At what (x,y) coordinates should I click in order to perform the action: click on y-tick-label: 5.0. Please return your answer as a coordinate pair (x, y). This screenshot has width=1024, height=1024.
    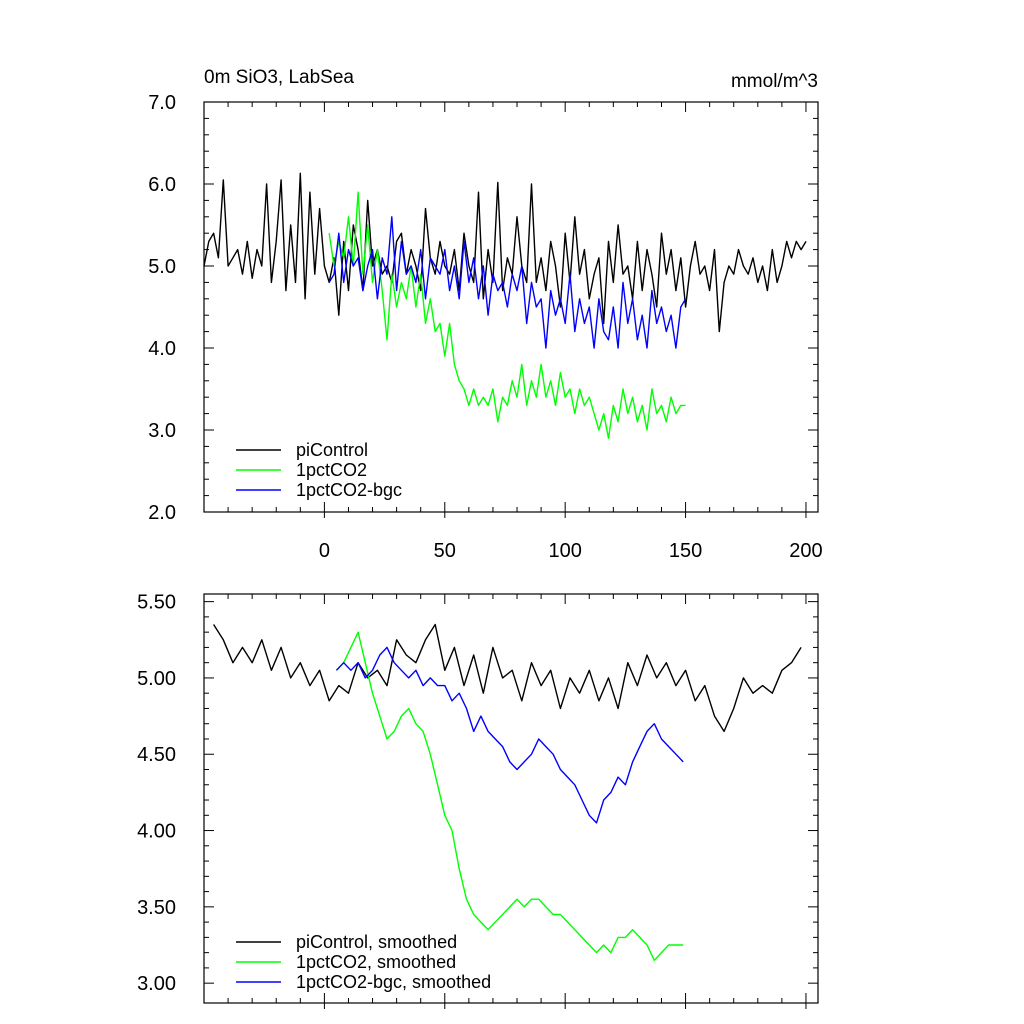
    Looking at the image, I should click on (162, 267).